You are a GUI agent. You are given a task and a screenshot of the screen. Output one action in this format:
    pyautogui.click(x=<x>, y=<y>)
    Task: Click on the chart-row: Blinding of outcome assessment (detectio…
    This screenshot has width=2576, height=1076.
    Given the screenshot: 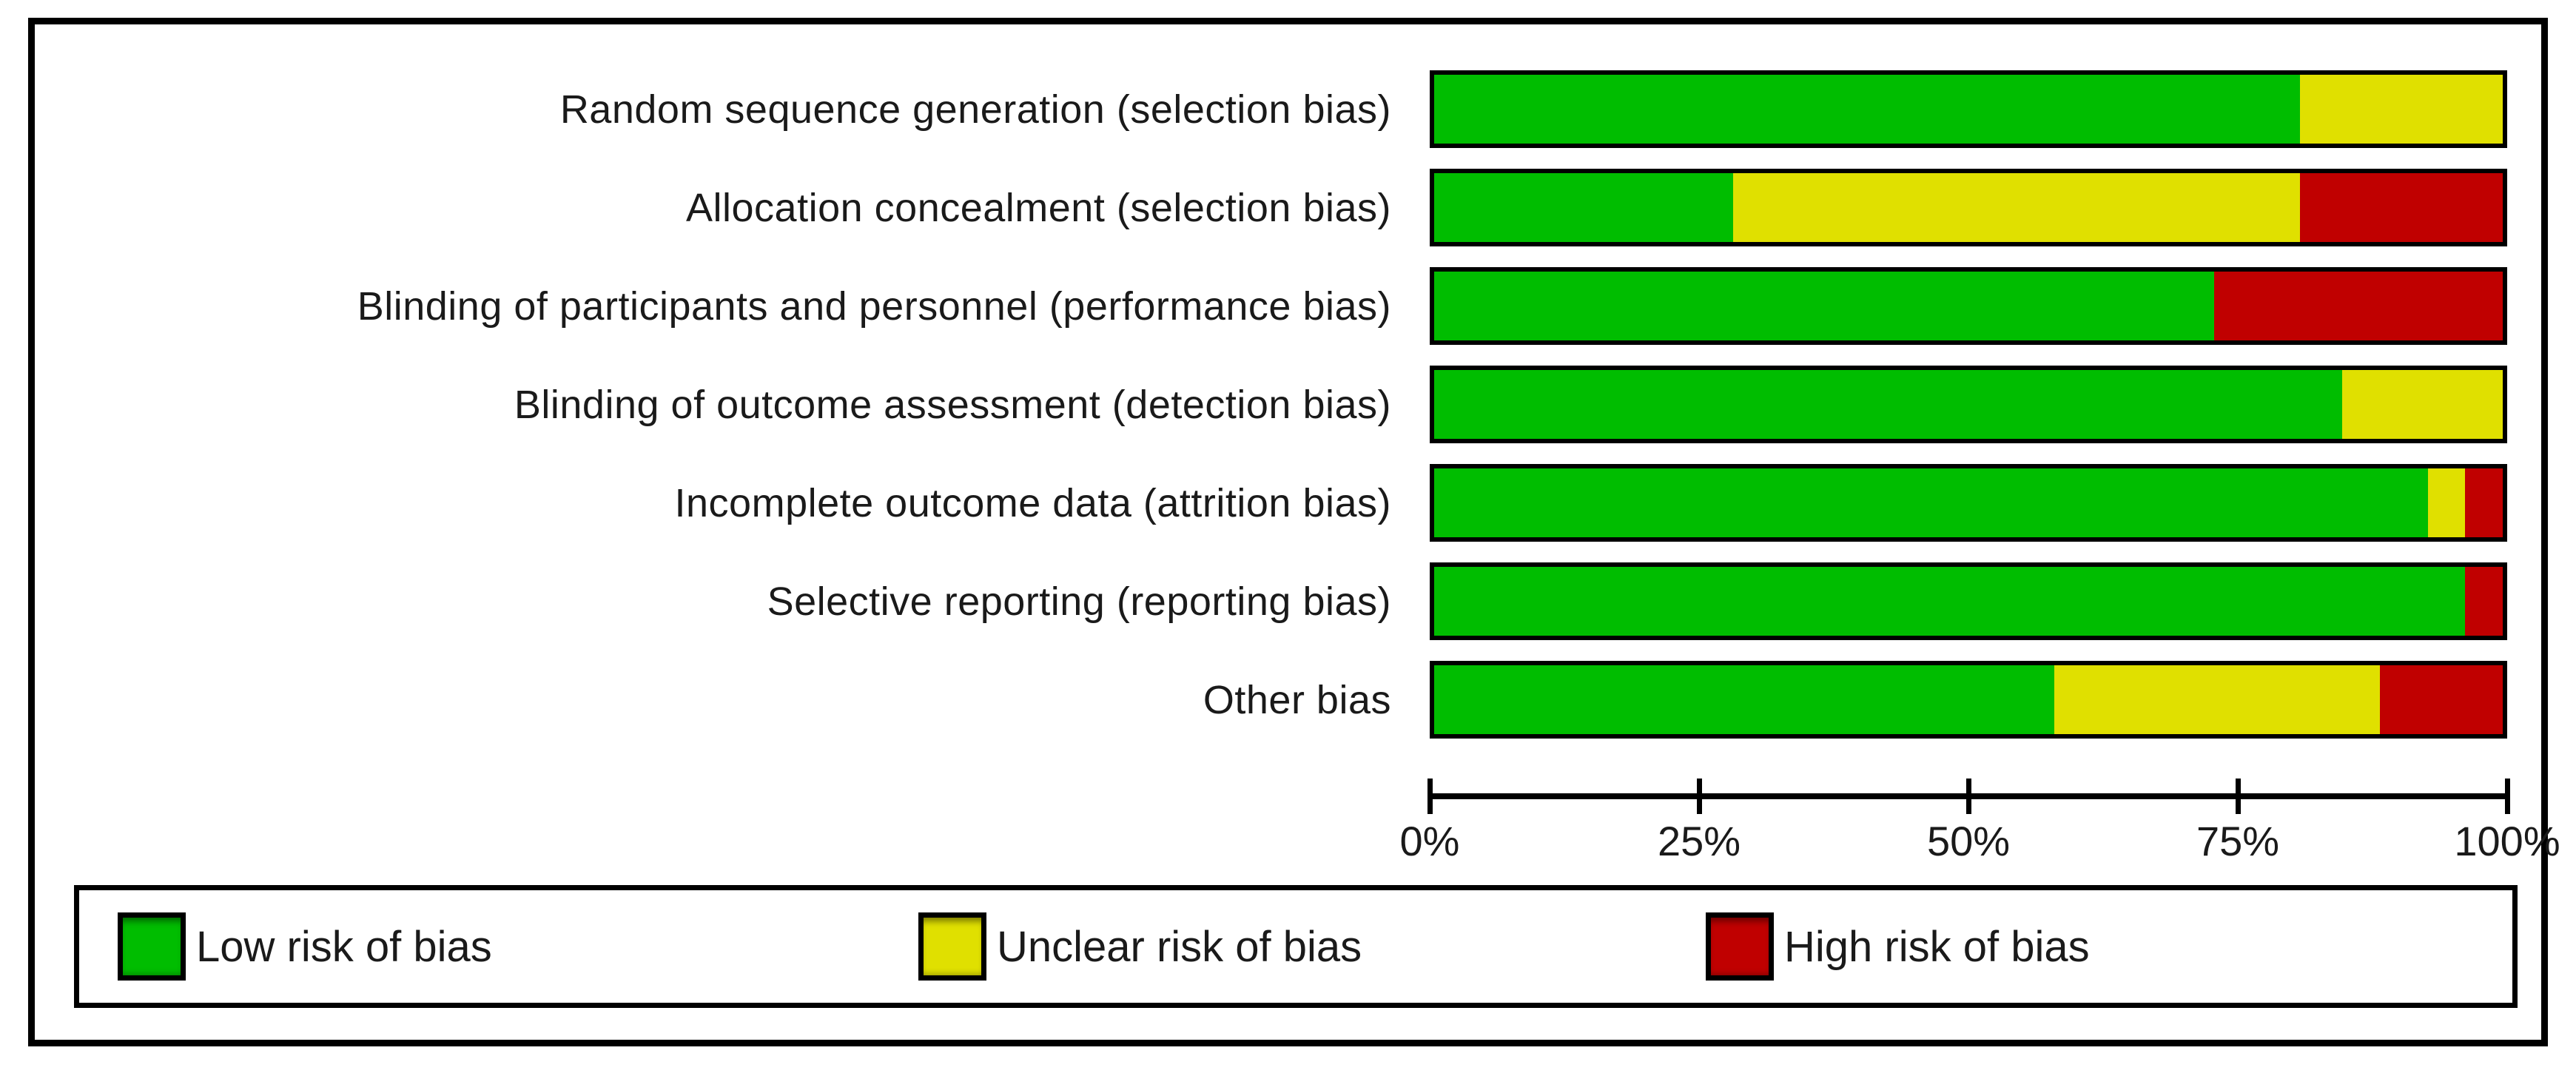 What is the action you would take?
    pyautogui.click(x=1288, y=404)
    